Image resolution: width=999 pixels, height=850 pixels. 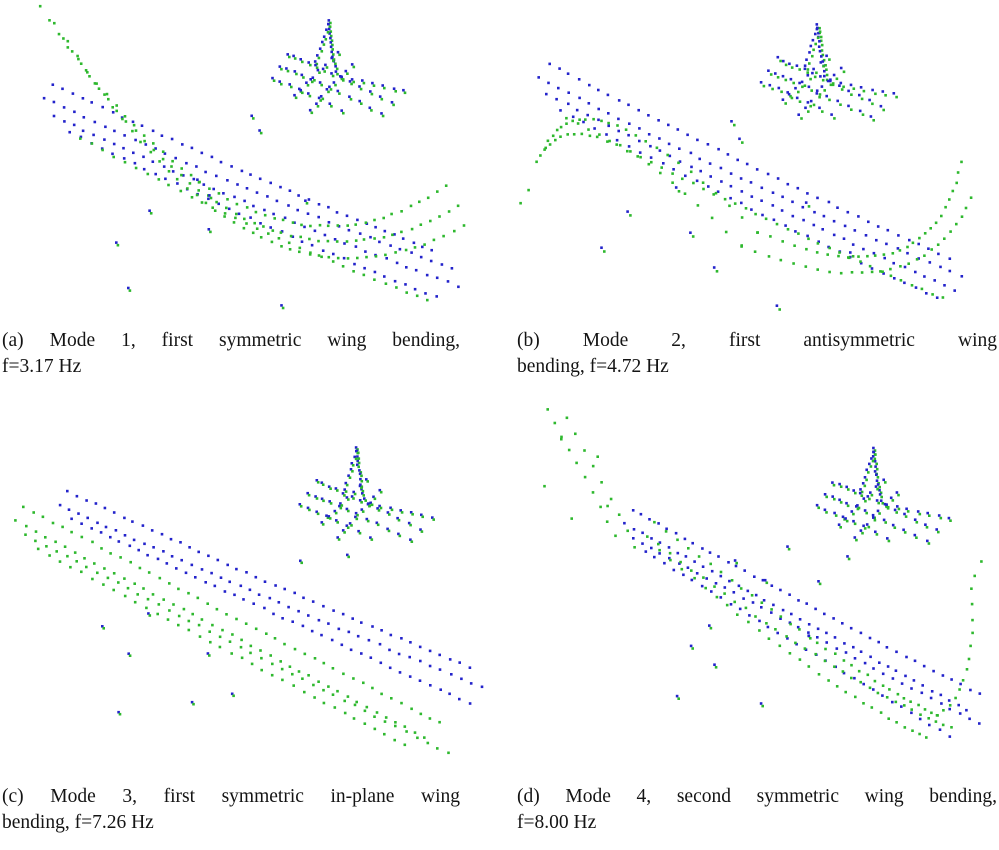 What do you see at coordinates (78, 822) in the screenshot?
I see `subcaption-c-line2: bending, f=7.26 Hz` at bounding box center [78, 822].